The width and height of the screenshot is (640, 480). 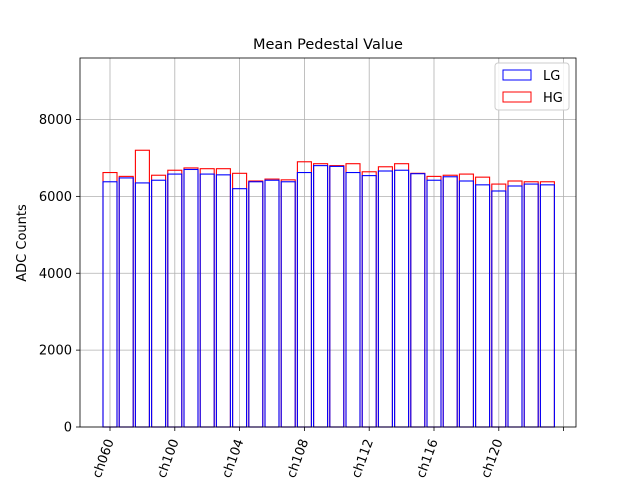 What do you see at coordinates (517, 97) in the screenshot?
I see `legend-hg-swatch` at bounding box center [517, 97].